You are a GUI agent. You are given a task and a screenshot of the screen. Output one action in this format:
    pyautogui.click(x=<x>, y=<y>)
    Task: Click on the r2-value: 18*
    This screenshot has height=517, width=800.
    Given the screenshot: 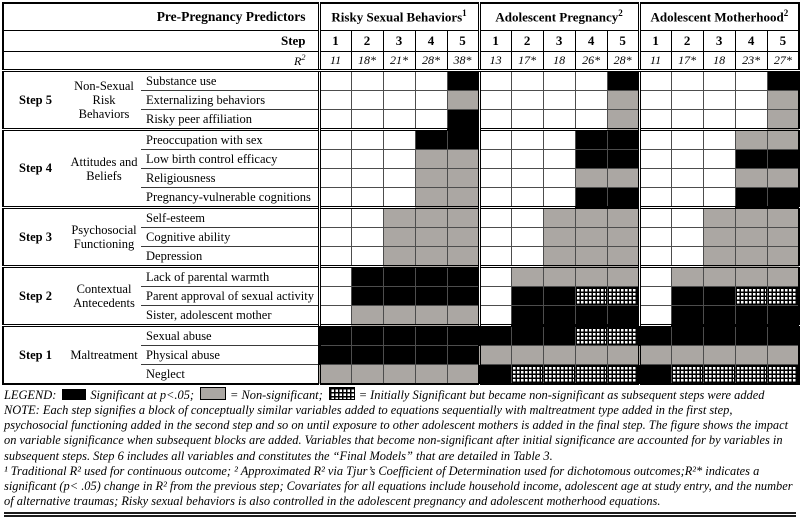 What is the action you would take?
    pyautogui.click(x=367, y=61)
    